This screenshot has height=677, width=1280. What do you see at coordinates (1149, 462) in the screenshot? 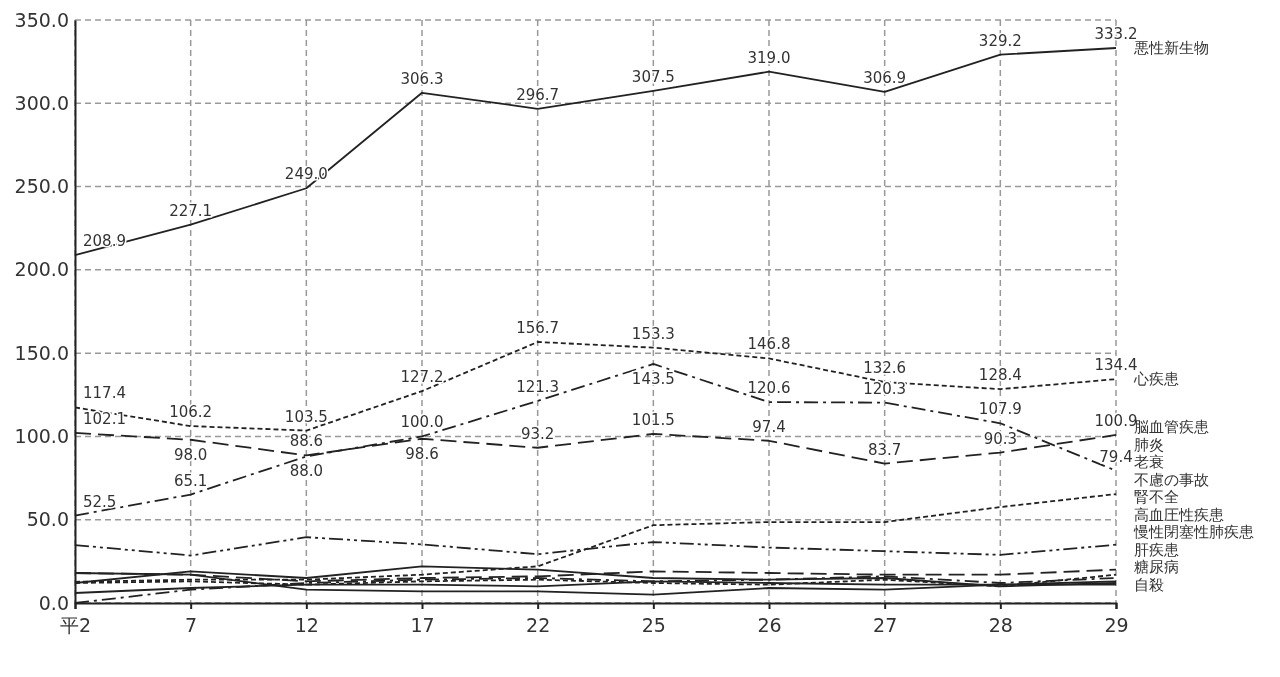
I see `series-label: 老衰` at bounding box center [1149, 462].